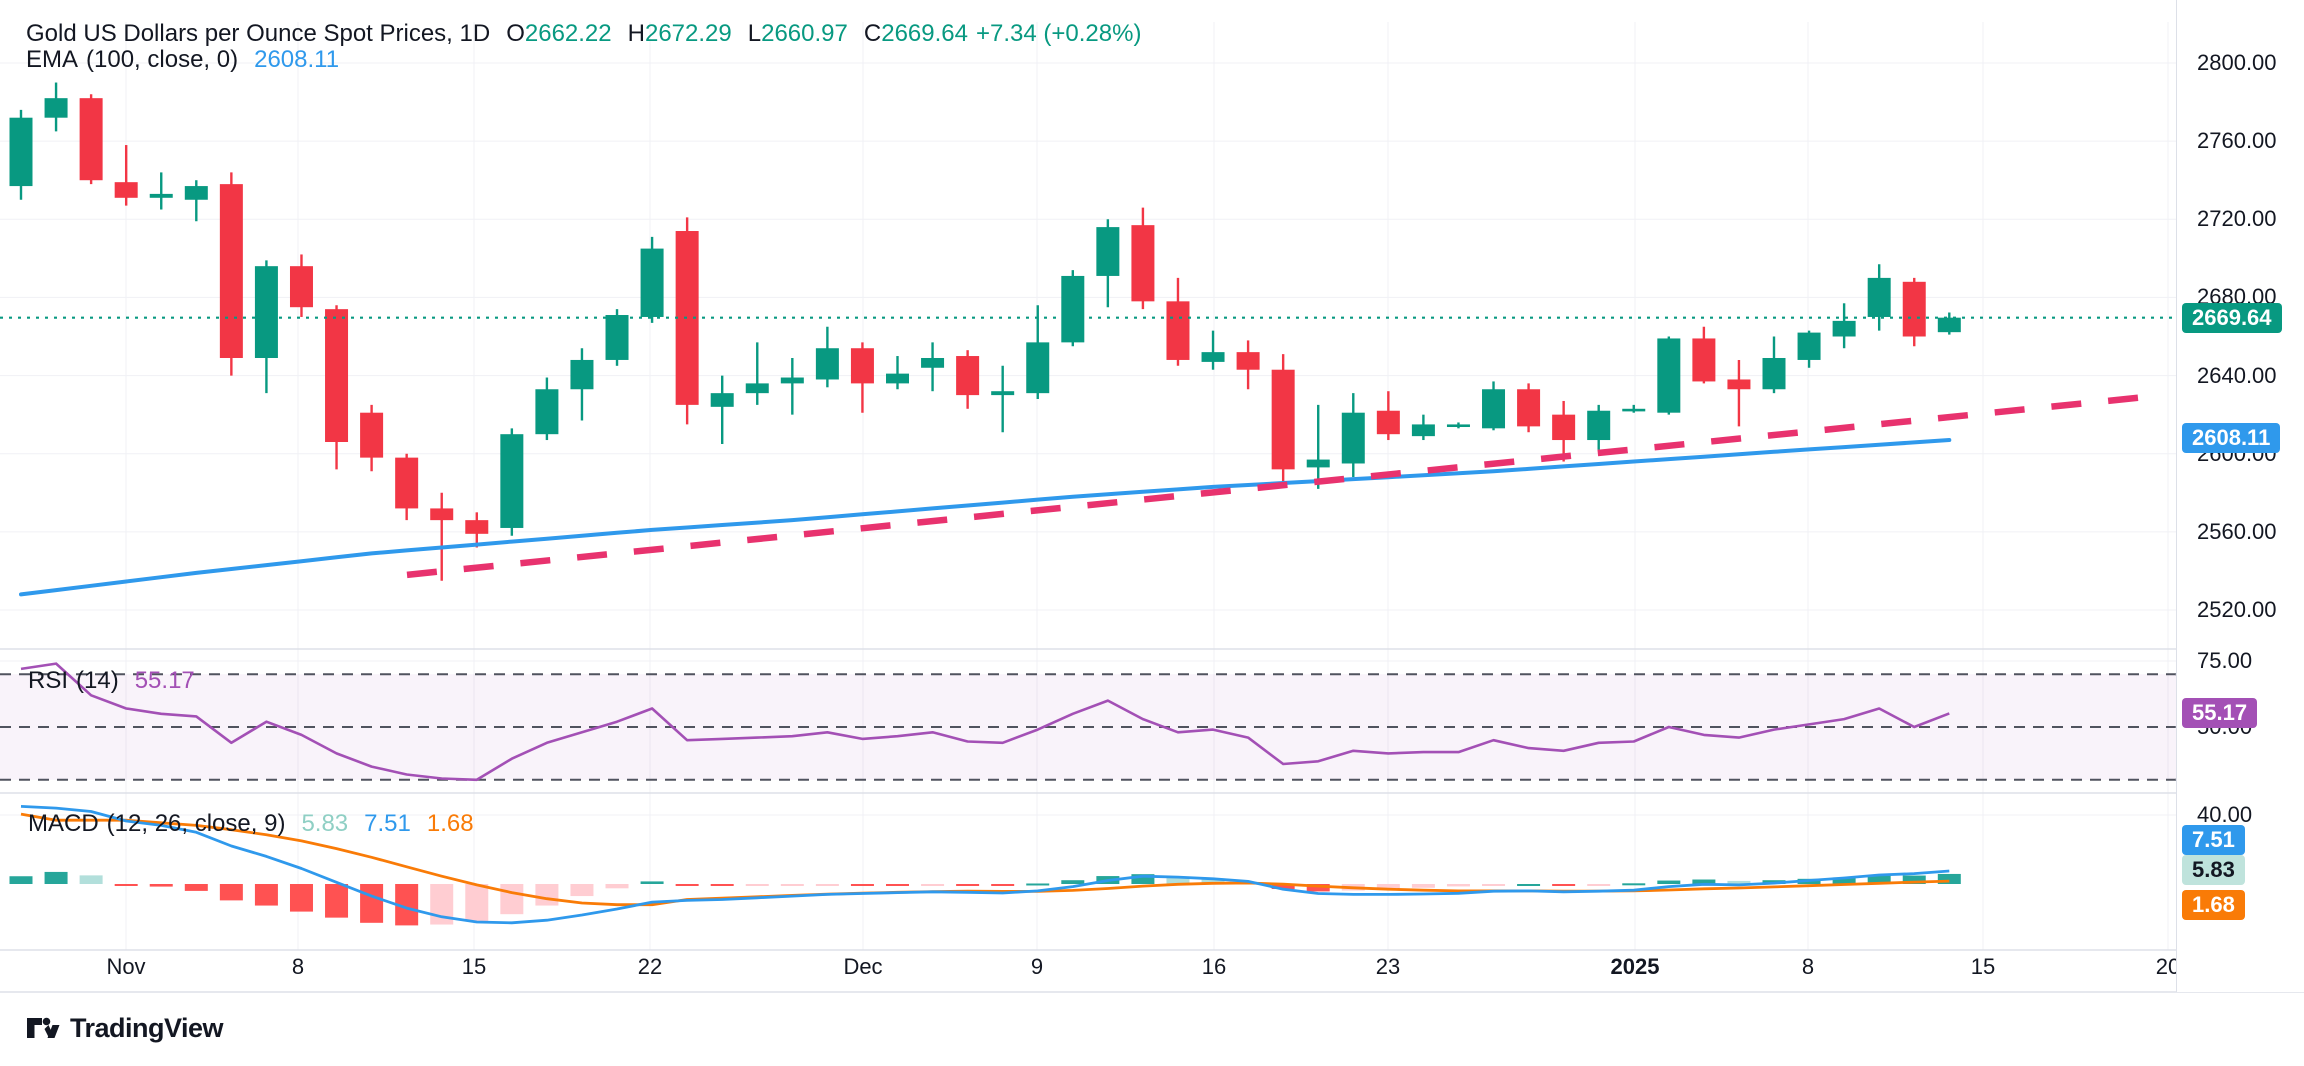 This screenshot has width=2304, height=1066. What do you see at coordinates (2220, 713) in the screenshot?
I see `rsi-value-badge: 55.17` at bounding box center [2220, 713].